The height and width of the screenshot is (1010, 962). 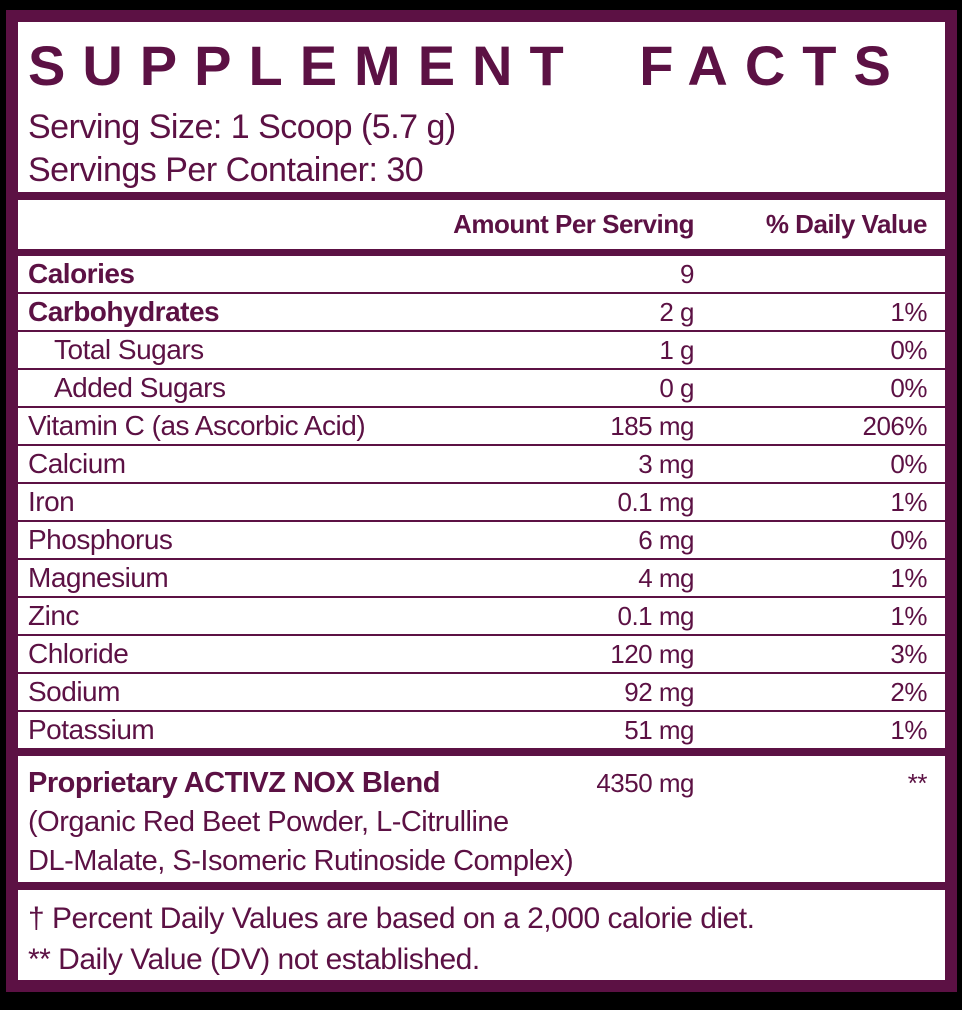 What do you see at coordinates (268, 822) in the screenshot?
I see `blend-ingredients-line1: (Organic Red Beet Powder, L-Citrulline` at bounding box center [268, 822].